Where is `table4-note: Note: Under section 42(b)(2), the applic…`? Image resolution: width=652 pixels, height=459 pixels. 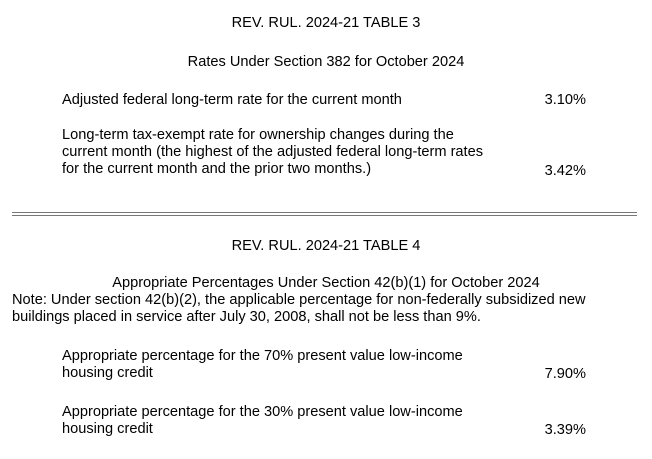
table4-note: Note: Under section 42(b)(2), the applic… is located at coordinates (299, 308).